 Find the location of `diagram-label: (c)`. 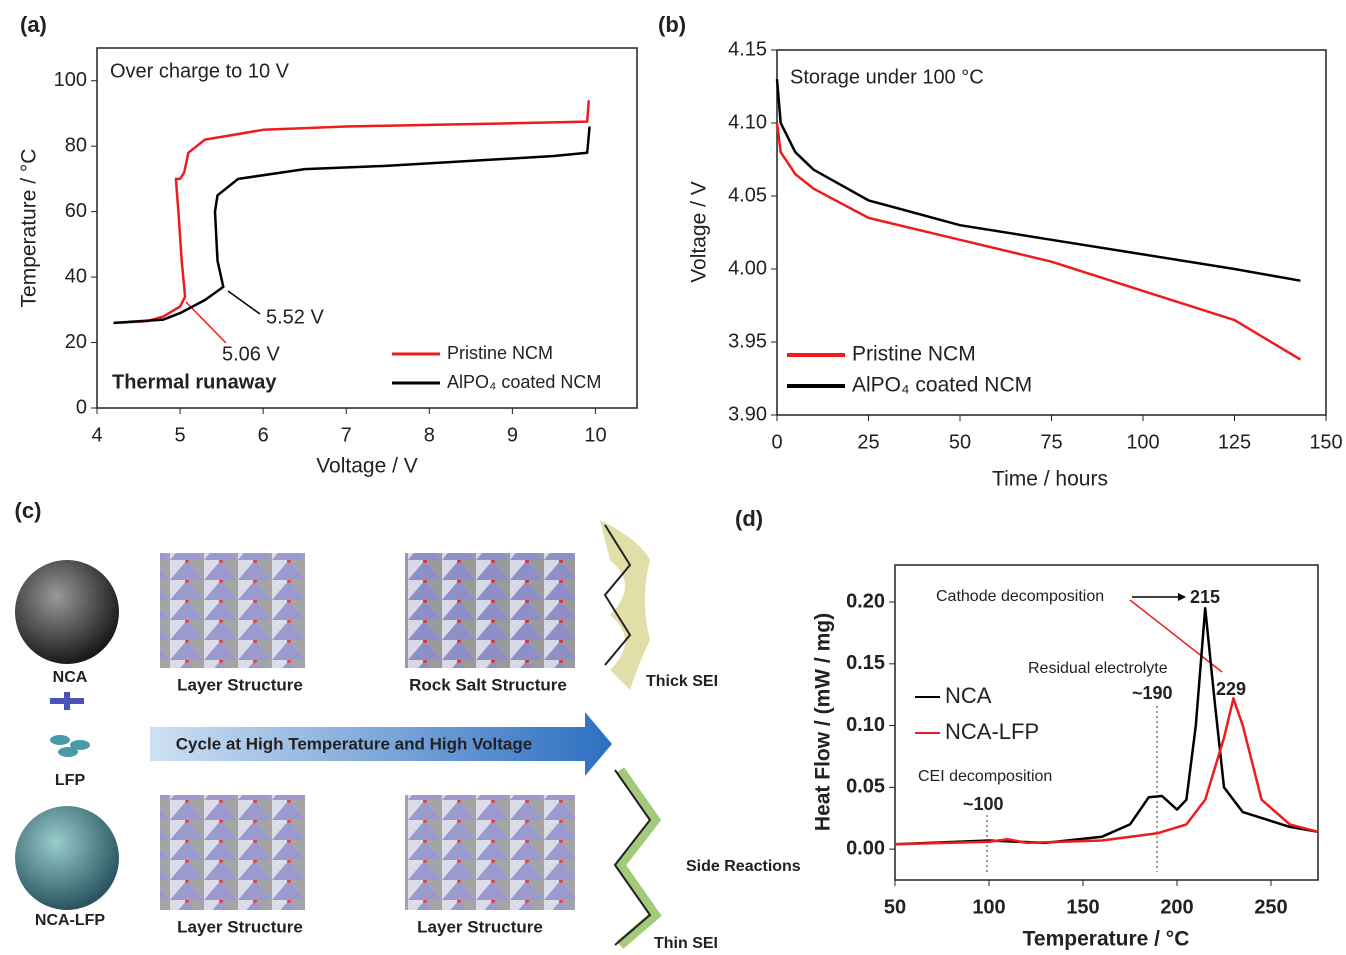

diagram-label: (c) is located at coordinates (28, 510).